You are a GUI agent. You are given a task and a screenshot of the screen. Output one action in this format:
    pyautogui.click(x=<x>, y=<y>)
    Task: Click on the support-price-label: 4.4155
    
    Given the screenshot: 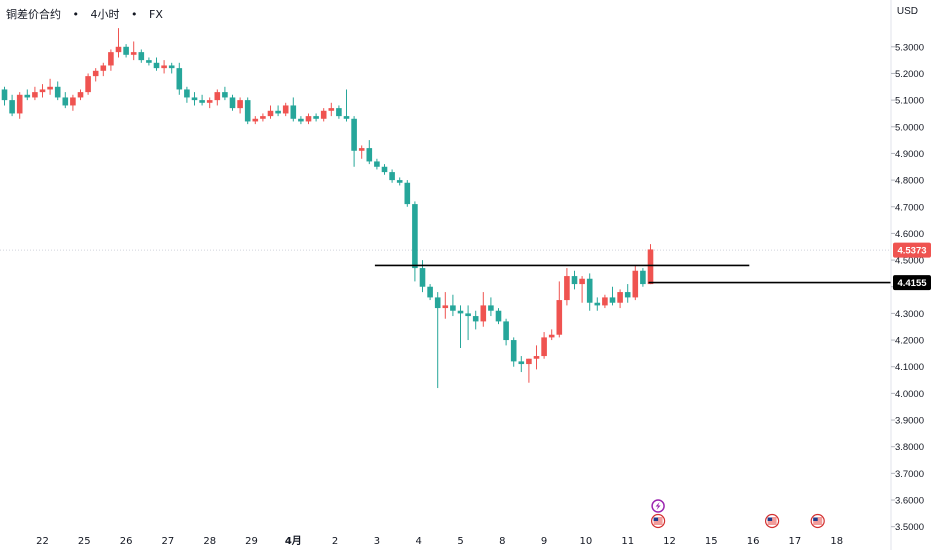 What is the action you would take?
    pyautogui.click(x=912, y=283)
    